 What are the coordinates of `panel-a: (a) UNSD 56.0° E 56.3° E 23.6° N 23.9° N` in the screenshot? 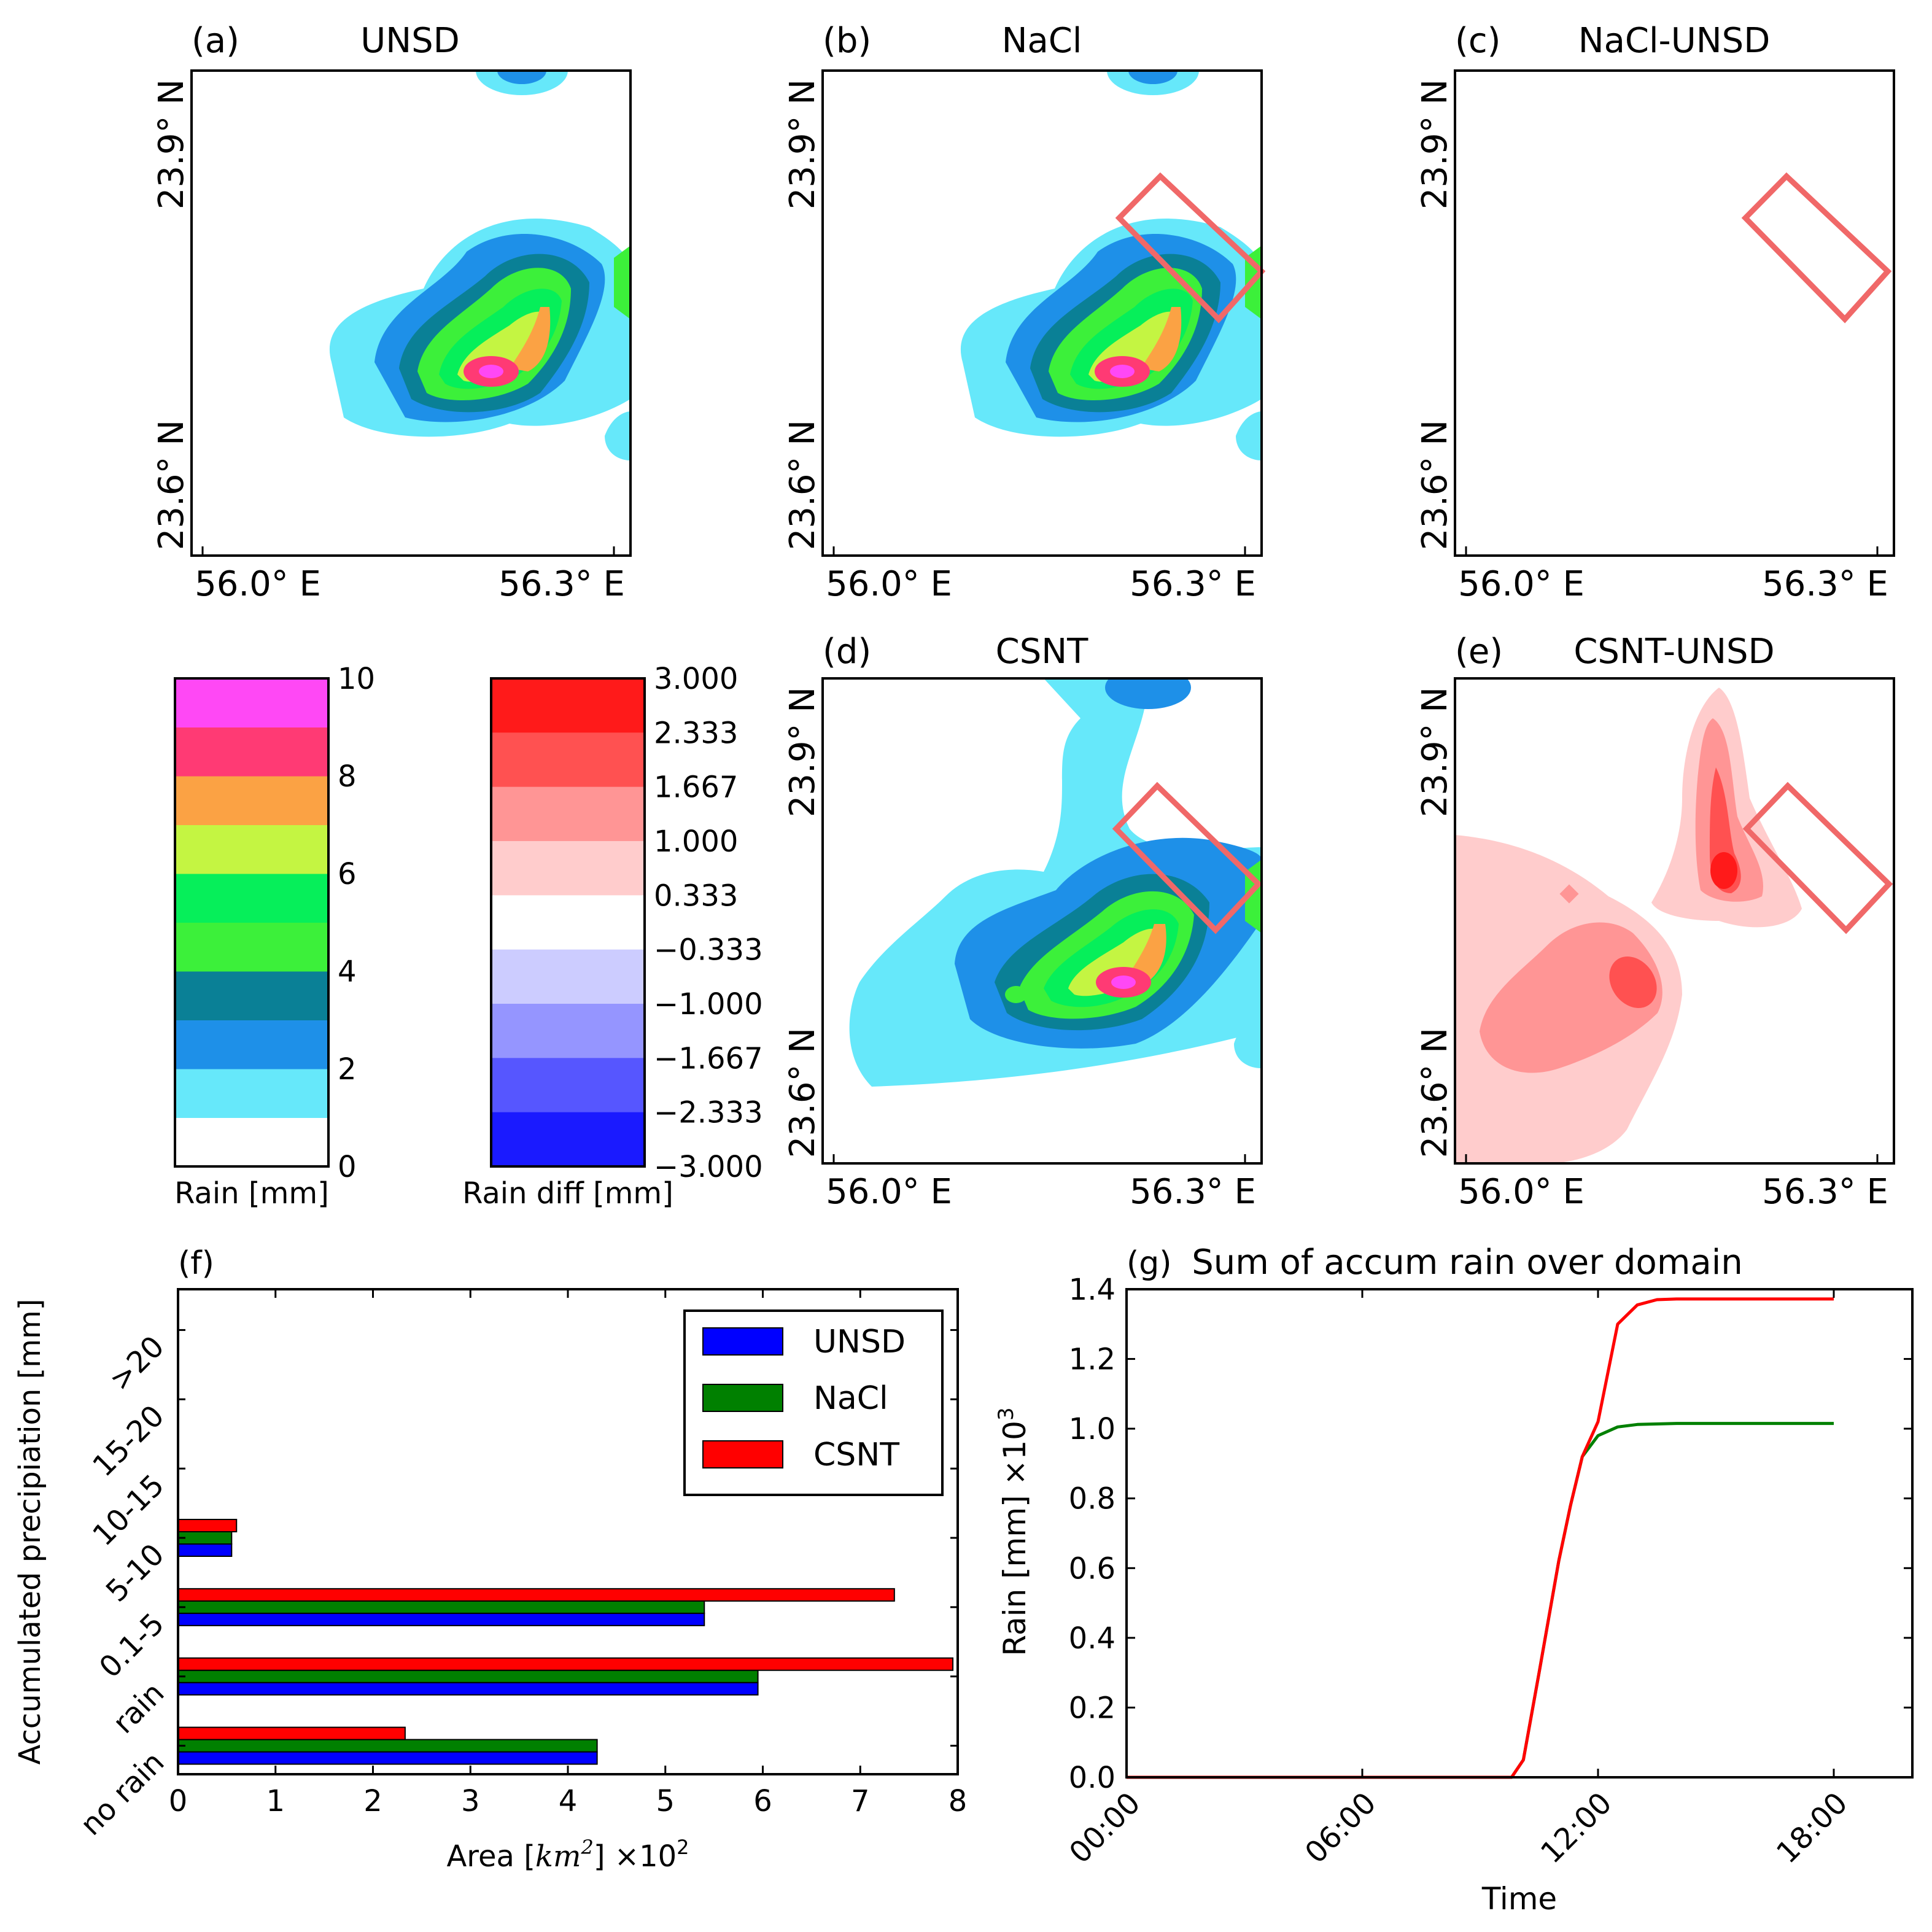 It's located at (392, 312).